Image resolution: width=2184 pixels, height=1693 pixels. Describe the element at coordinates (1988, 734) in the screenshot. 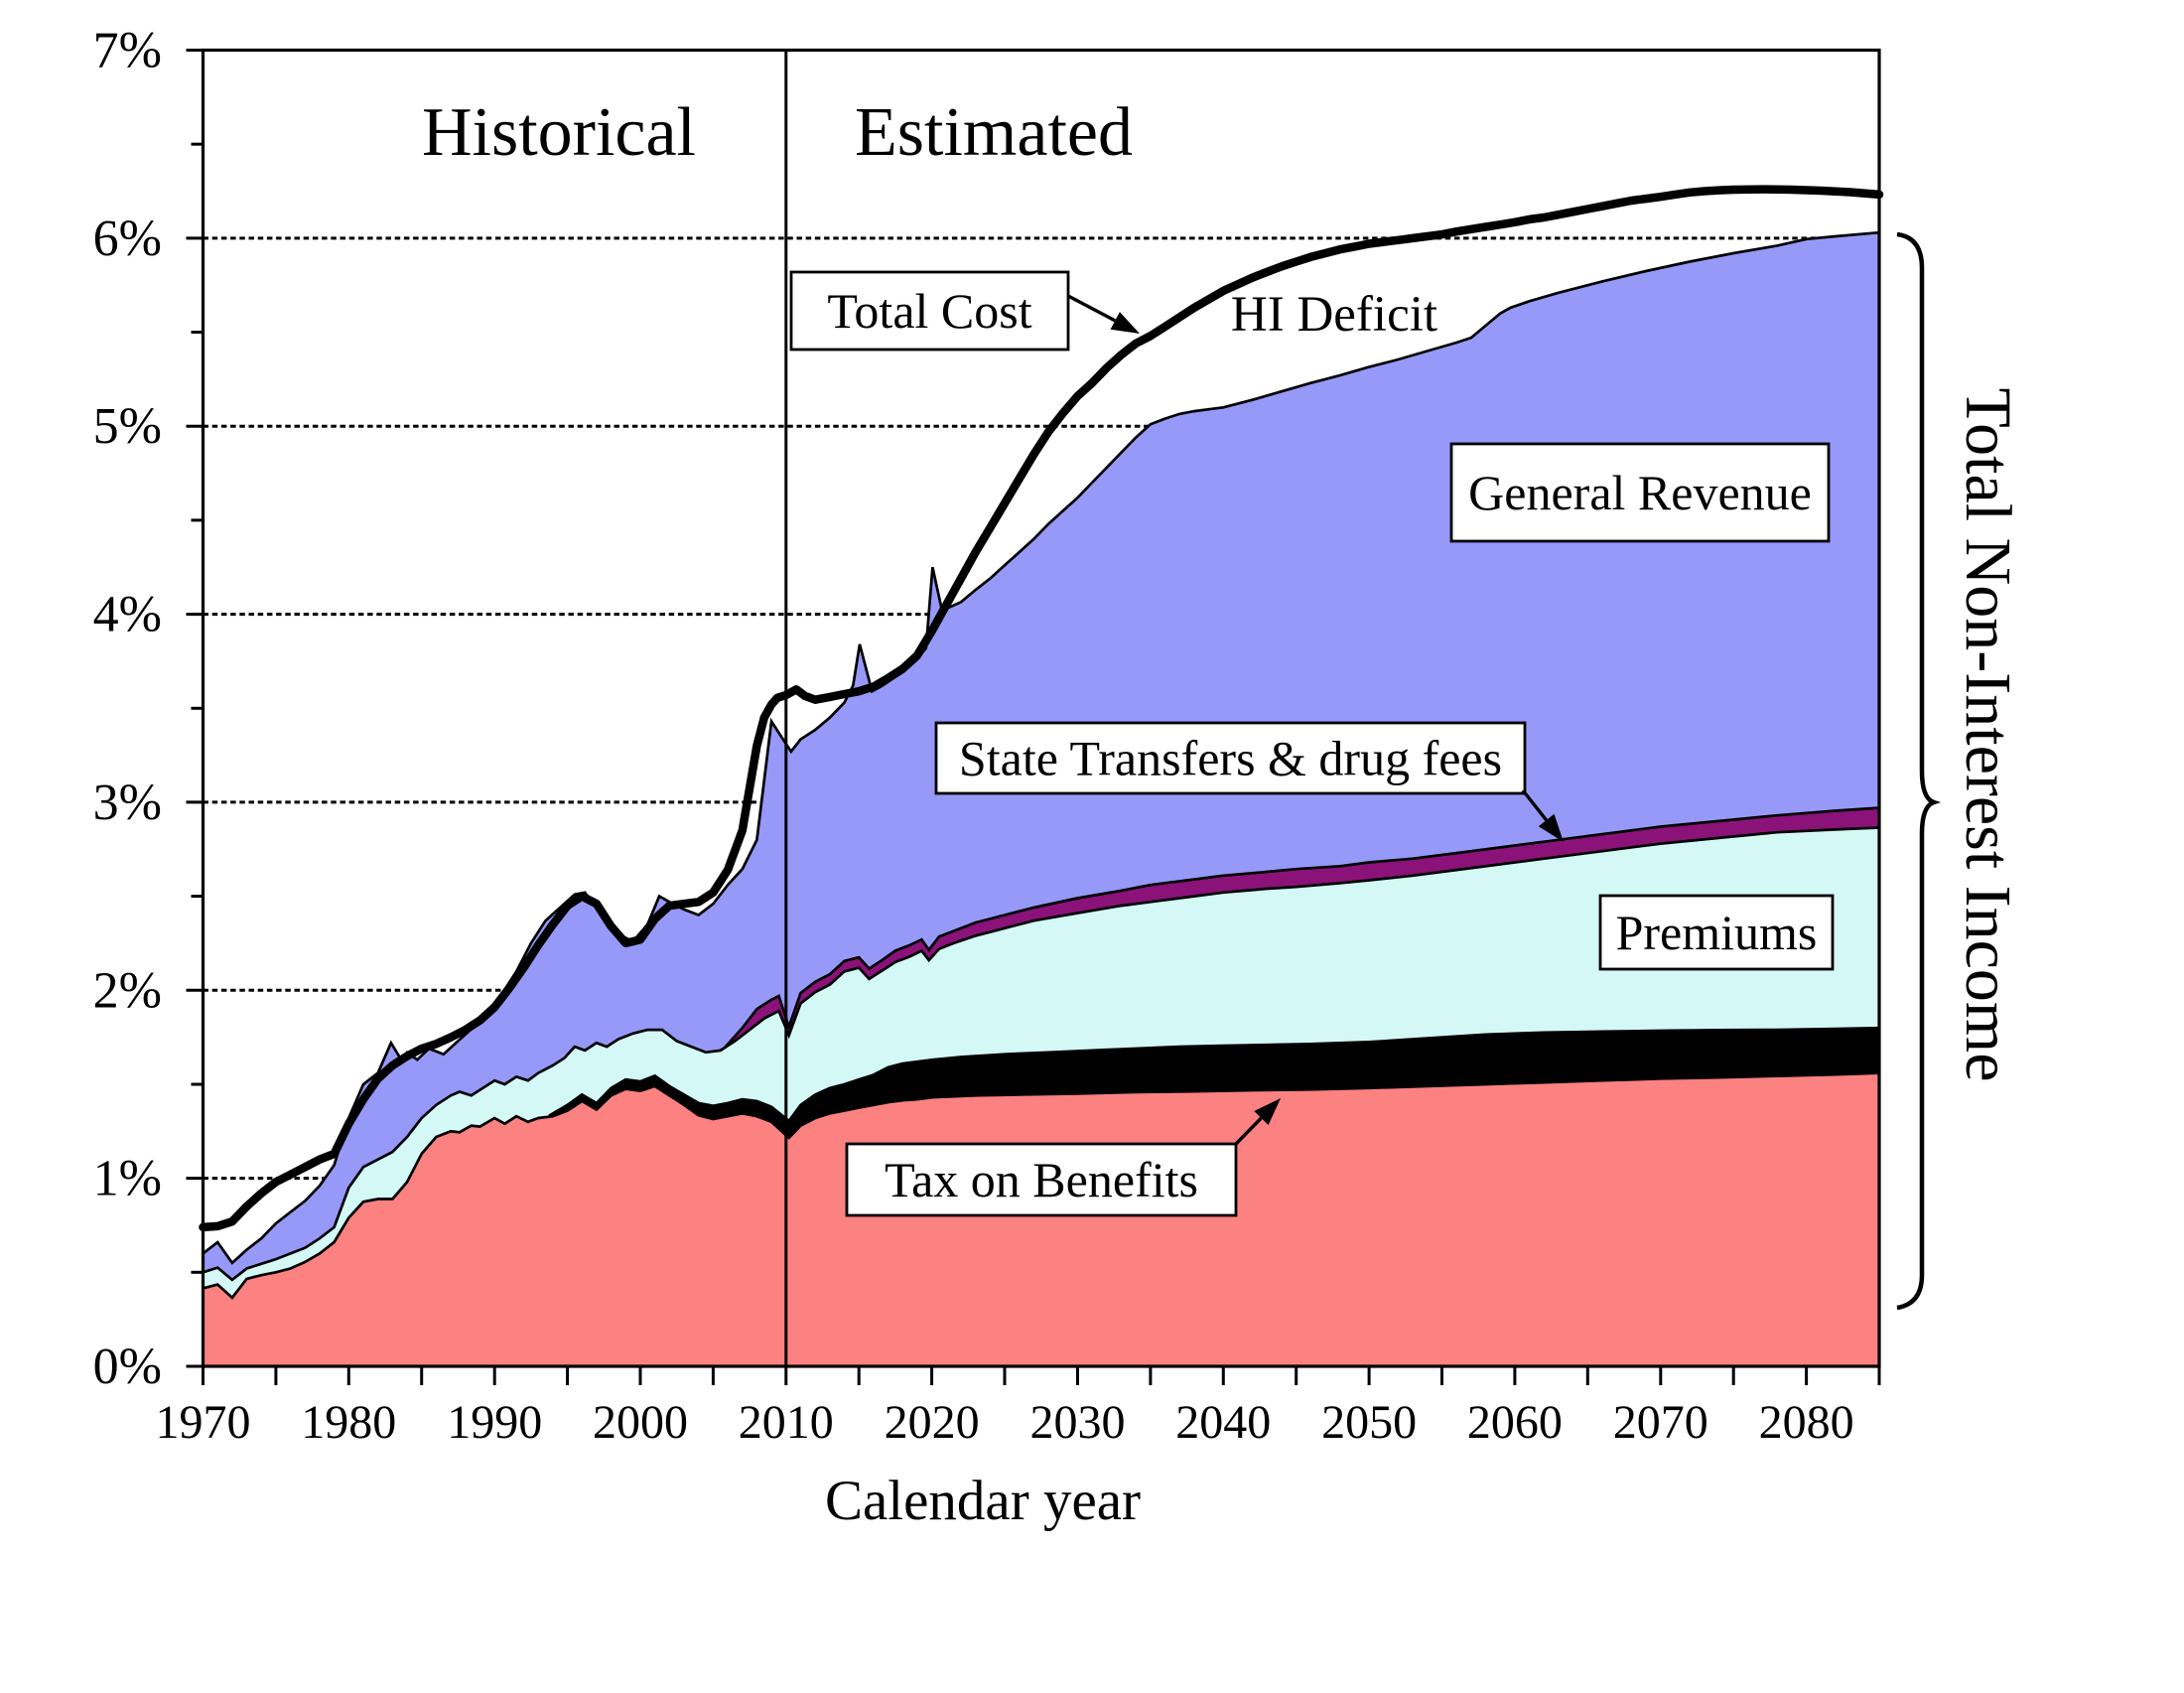

I see `svg-text: Total Non-Interest Income` at that location.